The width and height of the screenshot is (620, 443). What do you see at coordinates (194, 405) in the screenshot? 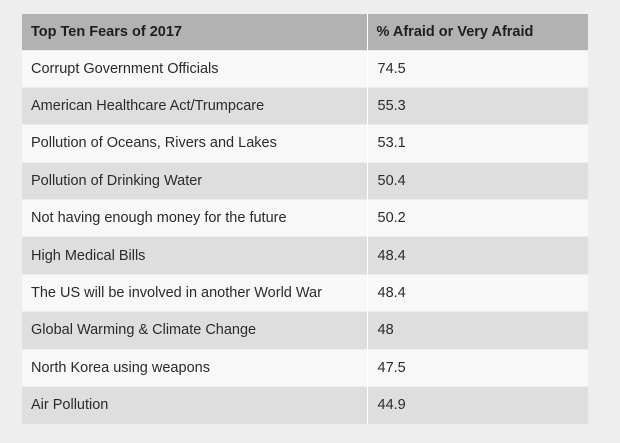
I see `fear-cell: Air Pollution` at bounding box center [194, 405].